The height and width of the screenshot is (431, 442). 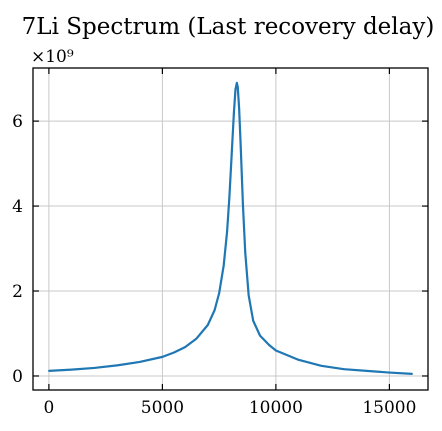 What do you see at coordinates (17, 122) in the screenshot?
I see `y-tick-label: 6` at bounding box center [17, 122].